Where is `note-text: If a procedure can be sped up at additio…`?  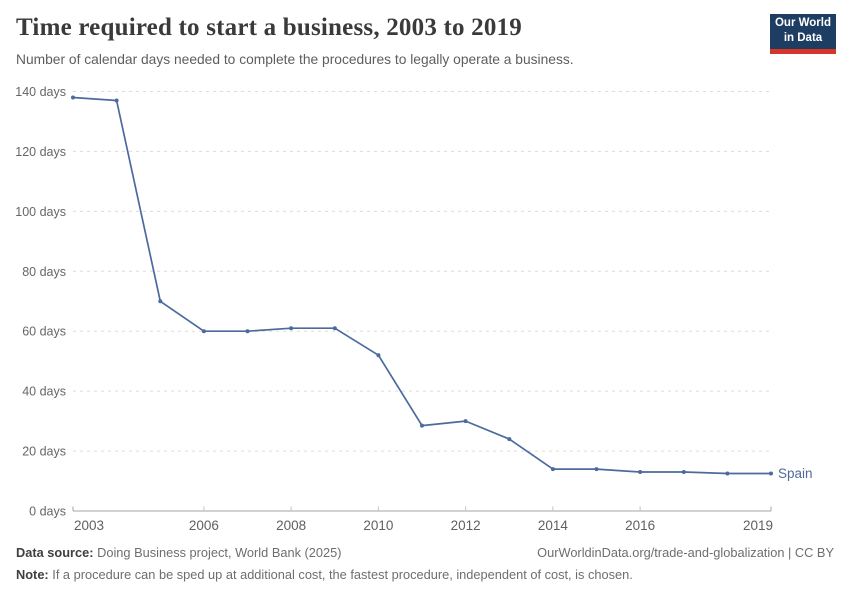
note-text: If a procedure can be sped up at additio… is located at coordinates (340, 574).